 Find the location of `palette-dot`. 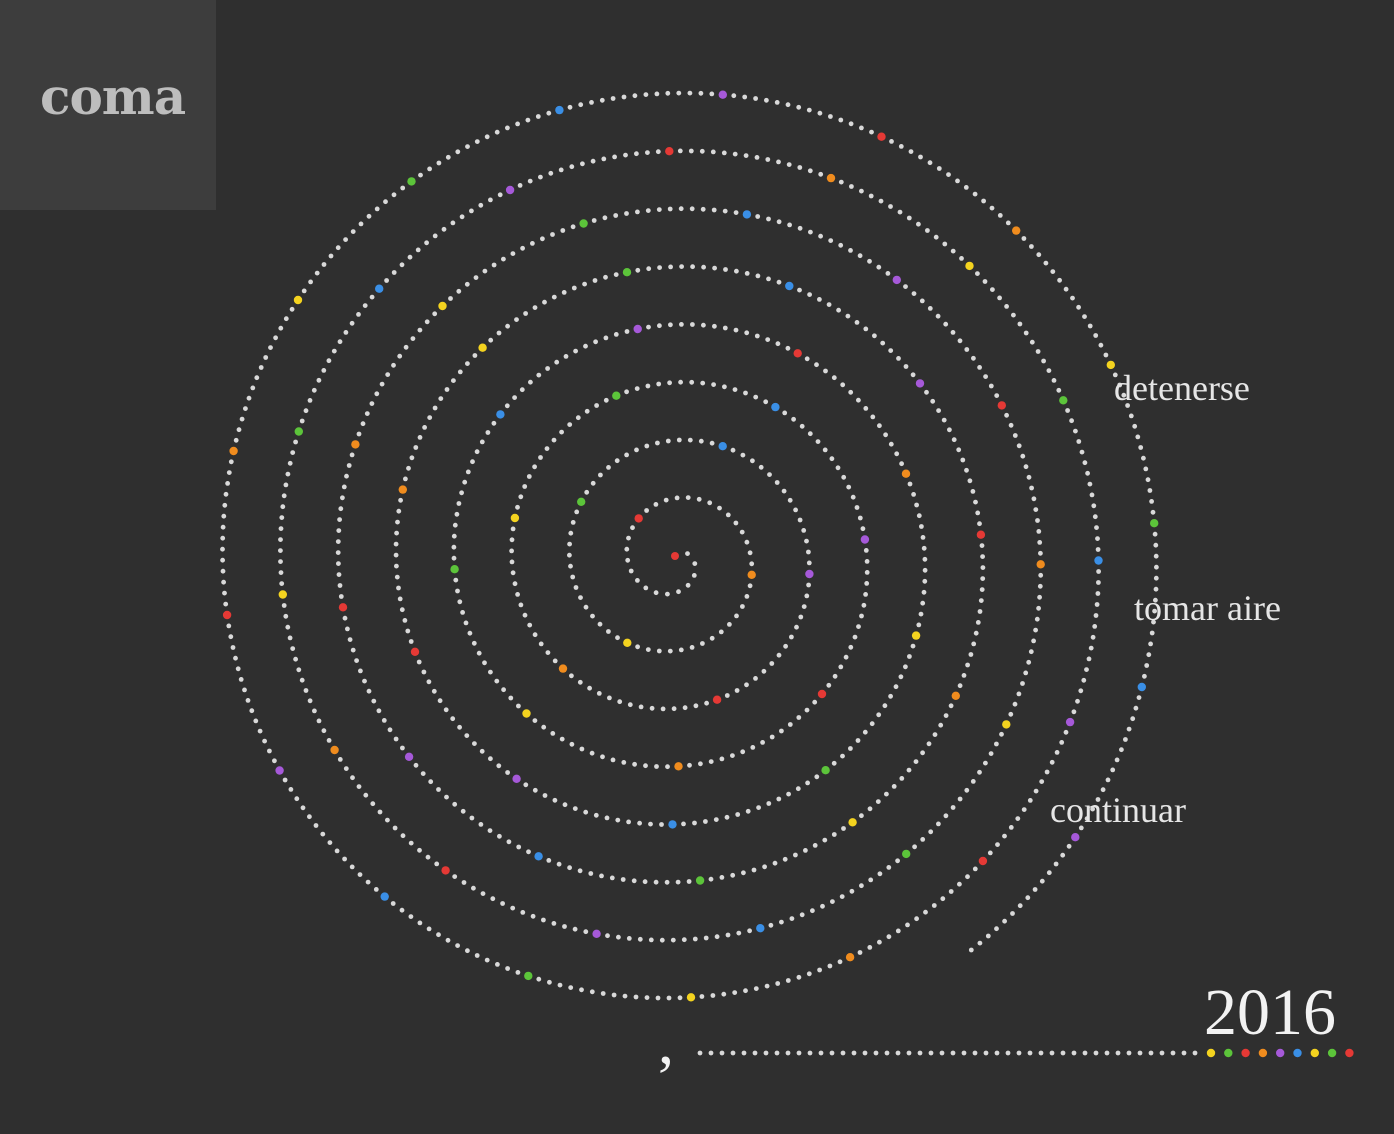

palette-dot is located at coordinates (1315, 1053).